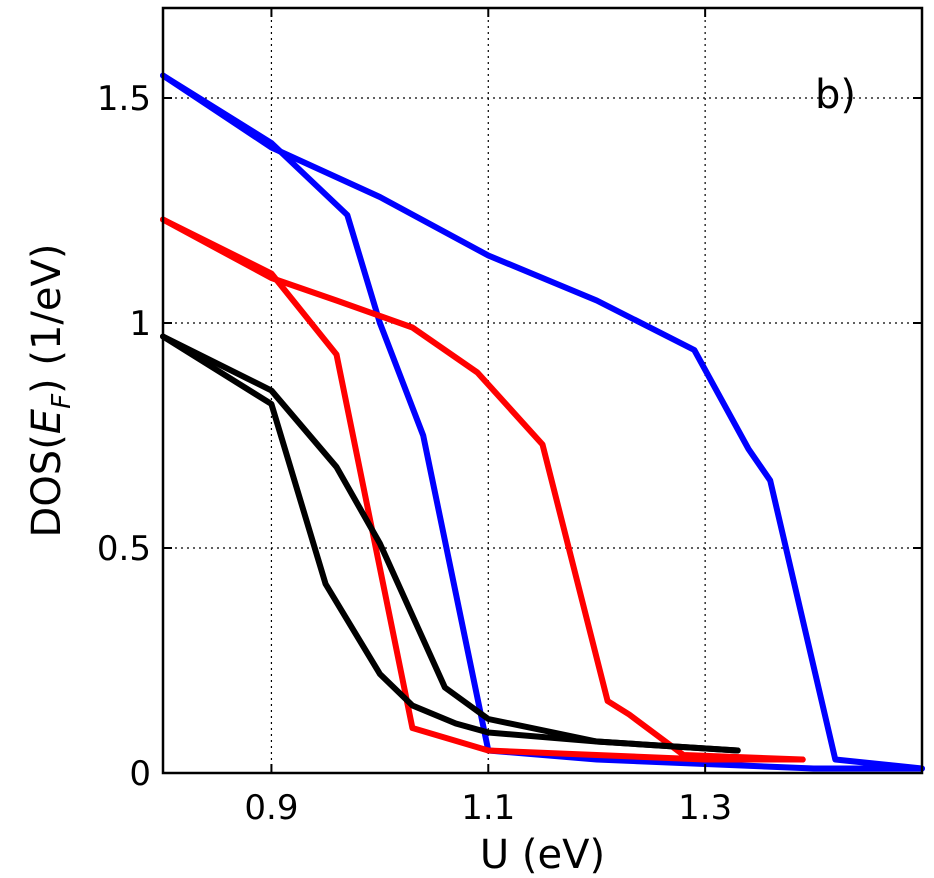  What do you see at coordinates (62, 401) in the screenshot?
I see `y-axis-label-subscript: F` at bounding box center [62, 401].